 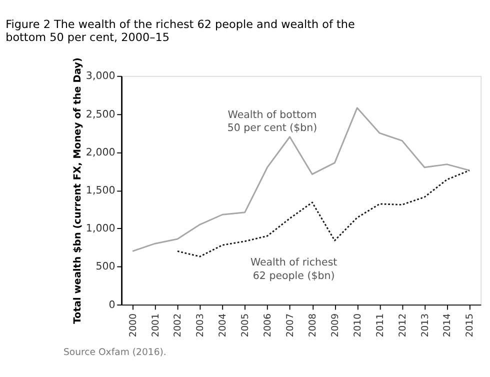 What do you see at coordinates (470, 325) in the screenshot?
I see `x-tick-label: 2015` at bounding box center [470, 325].